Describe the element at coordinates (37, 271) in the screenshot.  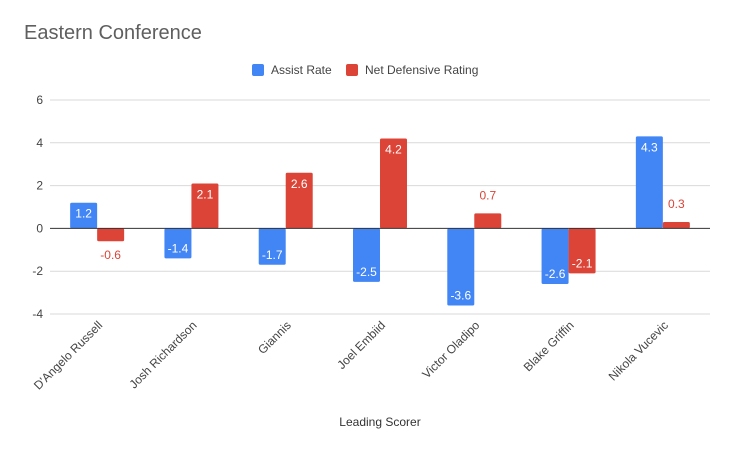
I see `y-tick-label: -2` at that location.